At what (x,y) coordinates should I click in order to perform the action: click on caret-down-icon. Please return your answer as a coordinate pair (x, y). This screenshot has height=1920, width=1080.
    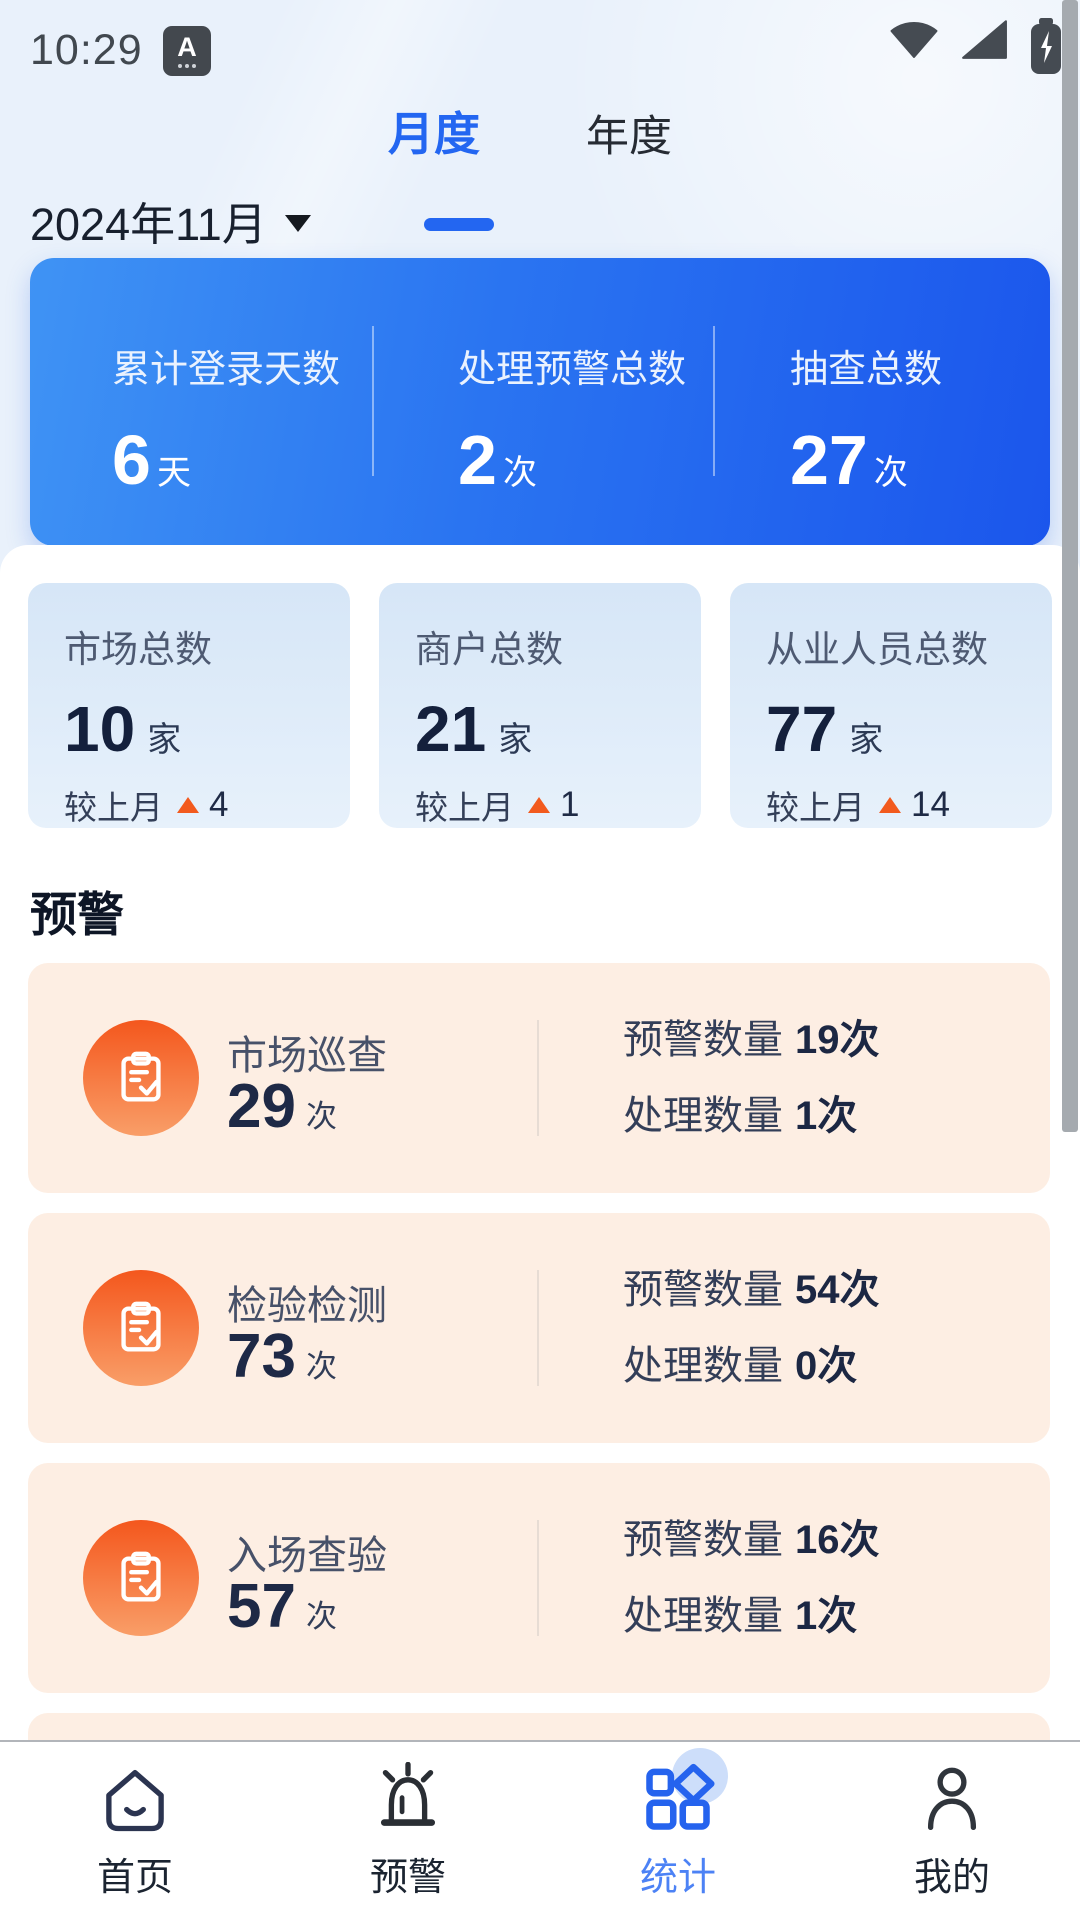
    Looking at the image, I should click on (297, 223).